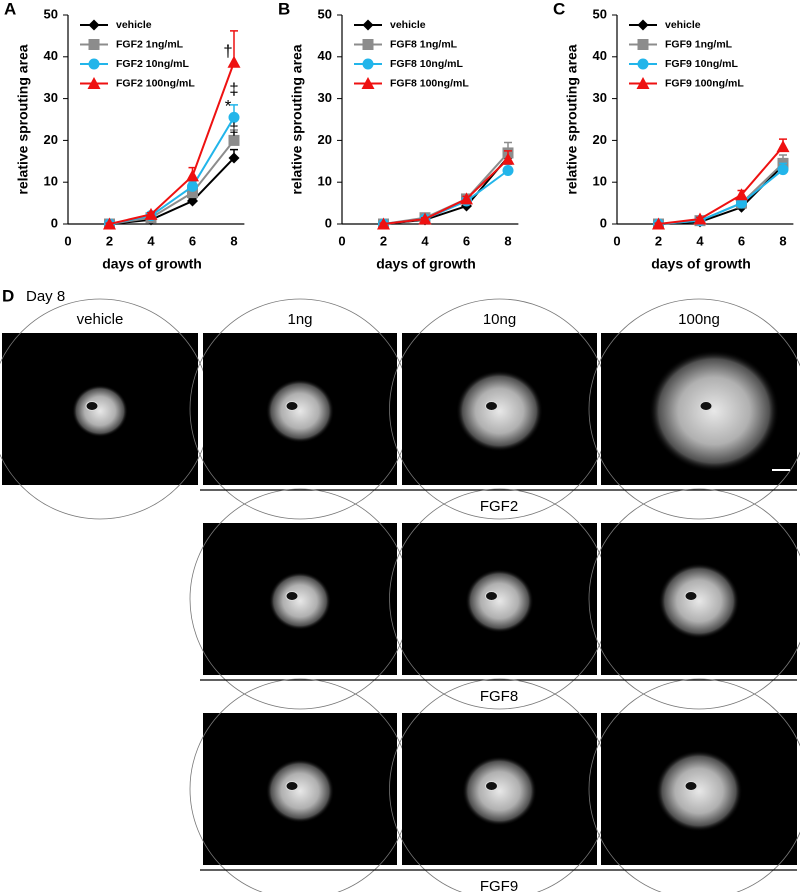 The width and height of the screenshot is (800, 892). I want to click on group-label: FGF8, so click(499, 696).